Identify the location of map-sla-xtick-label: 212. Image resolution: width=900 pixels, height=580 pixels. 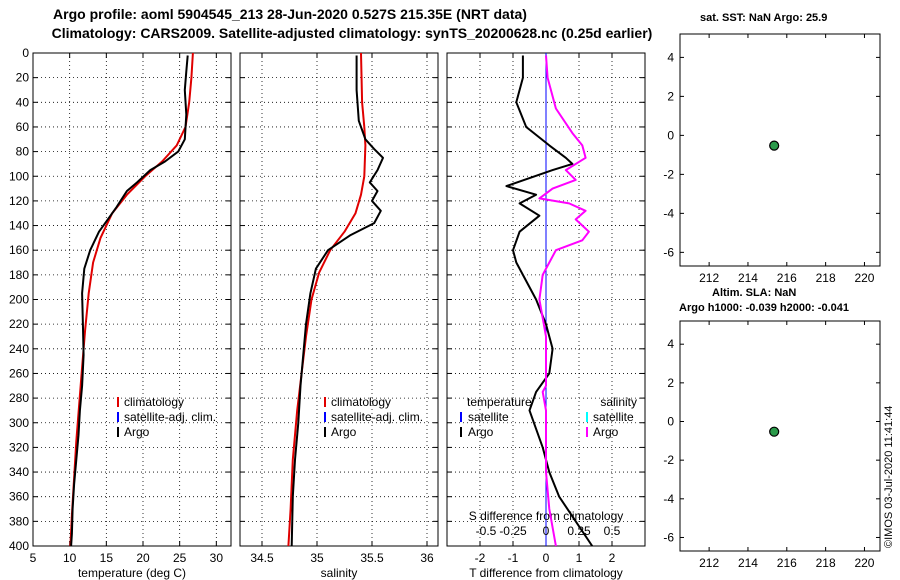
(709, 563).